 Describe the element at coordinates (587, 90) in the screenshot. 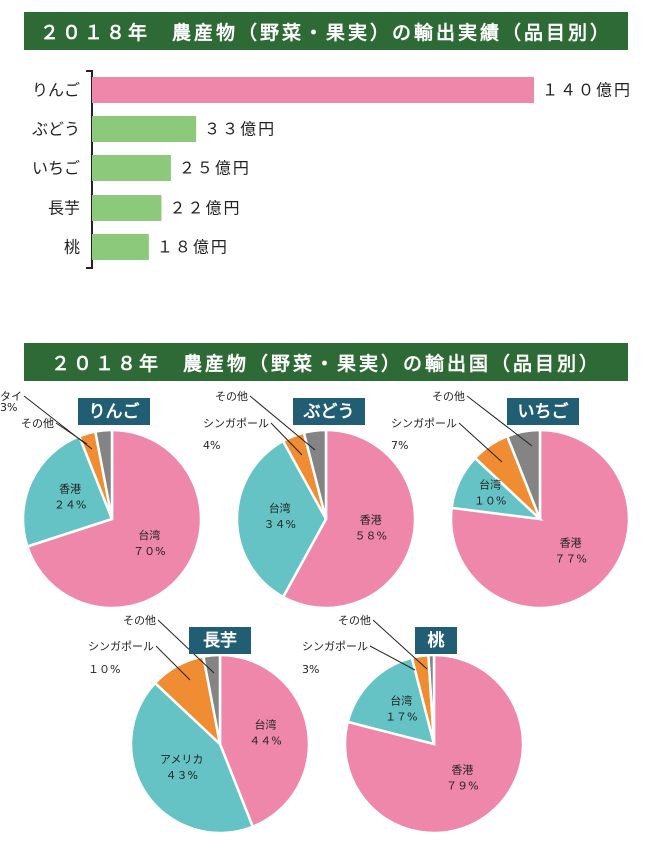

I see `bar-value-label: １４０億円` at that location.